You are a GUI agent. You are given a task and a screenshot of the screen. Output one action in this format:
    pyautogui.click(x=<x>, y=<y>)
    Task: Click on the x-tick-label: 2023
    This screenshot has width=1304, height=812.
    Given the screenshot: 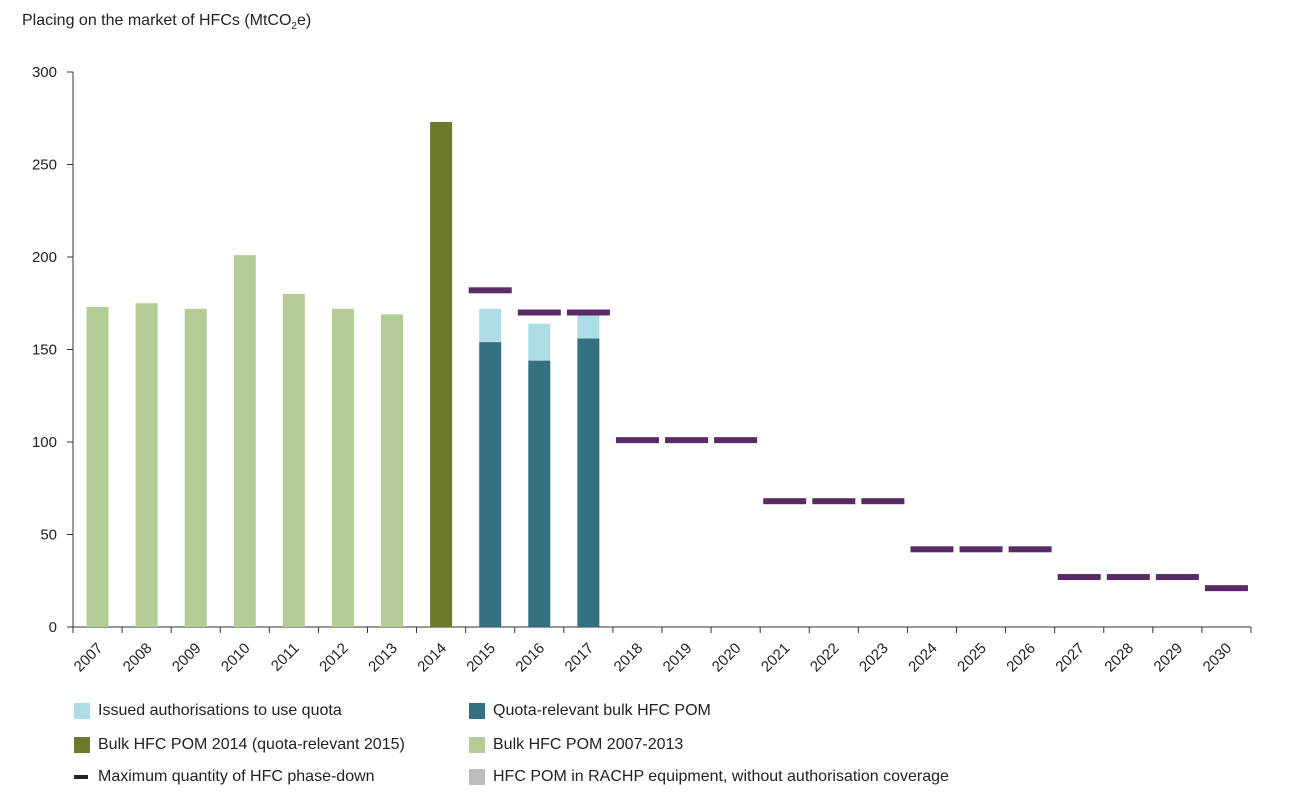 What is the action you would take?
    pyautogui.click(x=874, y=658)
    